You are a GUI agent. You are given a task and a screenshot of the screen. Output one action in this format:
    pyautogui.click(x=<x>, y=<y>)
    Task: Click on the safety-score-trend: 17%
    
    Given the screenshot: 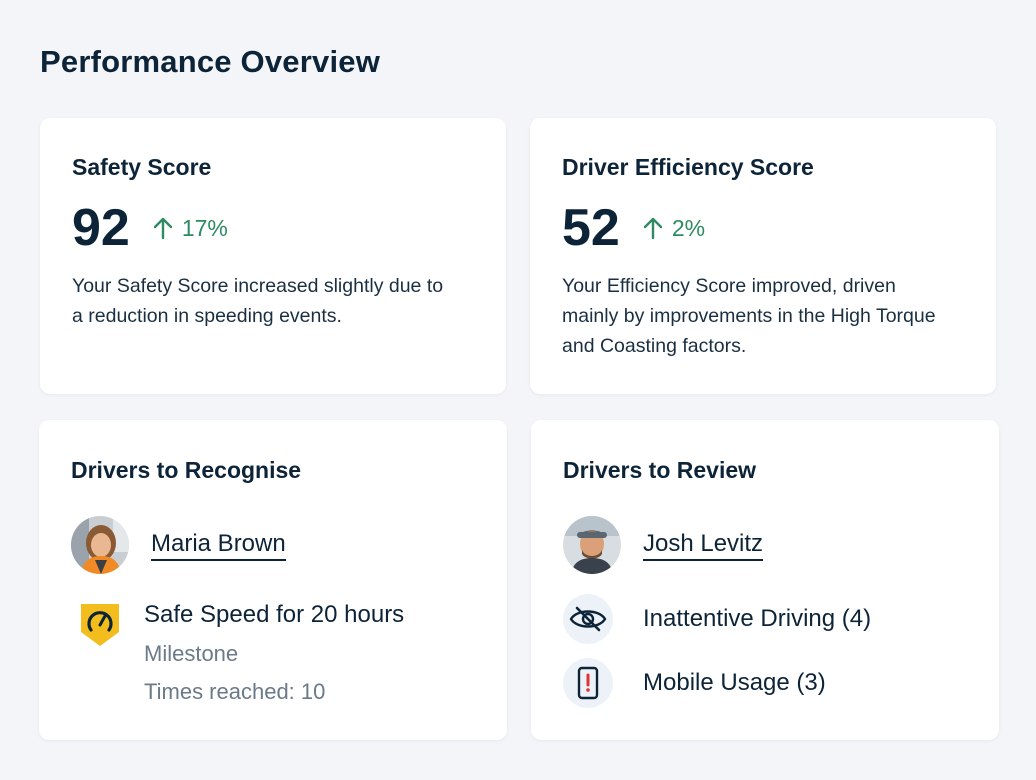 What is the action you would take?
    pyautogui.click(x=190, y=228)
    